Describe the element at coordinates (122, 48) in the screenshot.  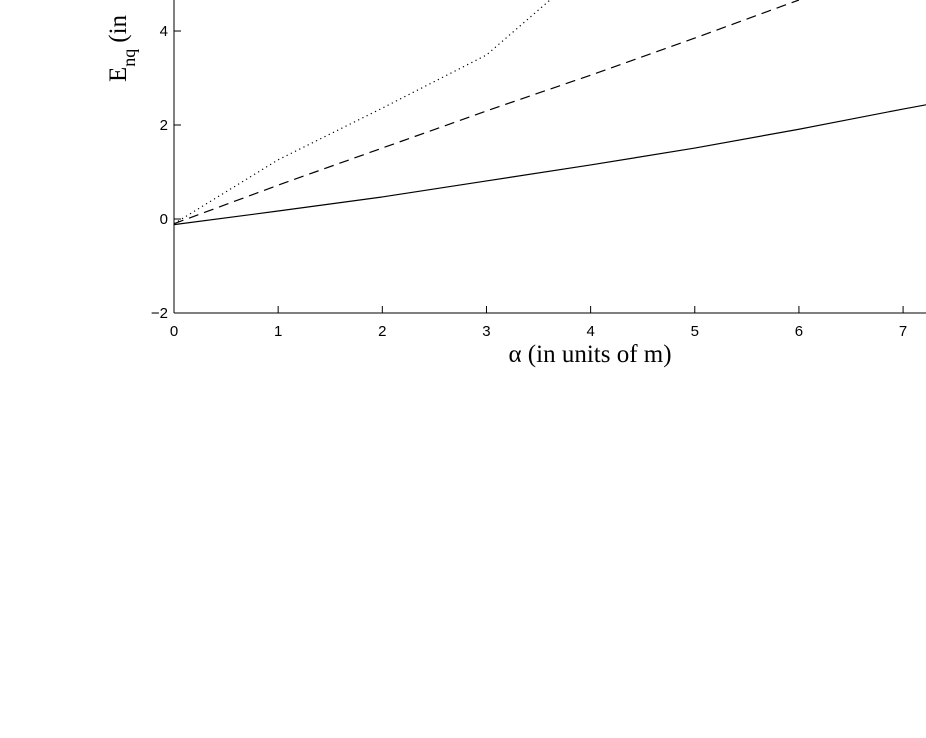
I see `y-axis-label: Enq (in` at that location.